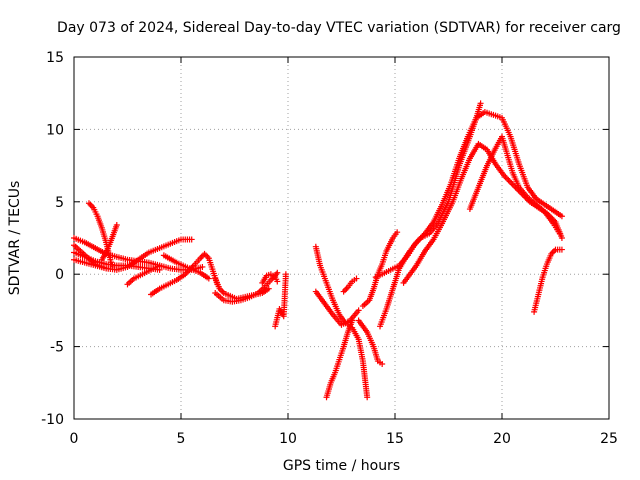 The width and height of the screenshot is (640, 480). Describe the element at coordinates (90, 257) in the screenshot. I see `series-track-d` at that location.